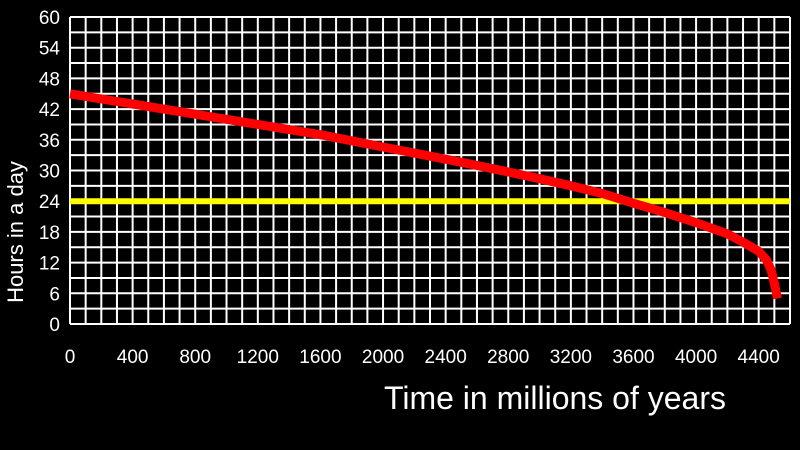 The image size is (800, 450). Describe the element at coordinates (446, 357) in the screenshot. I see `x-tick-label: 2400` at that location.